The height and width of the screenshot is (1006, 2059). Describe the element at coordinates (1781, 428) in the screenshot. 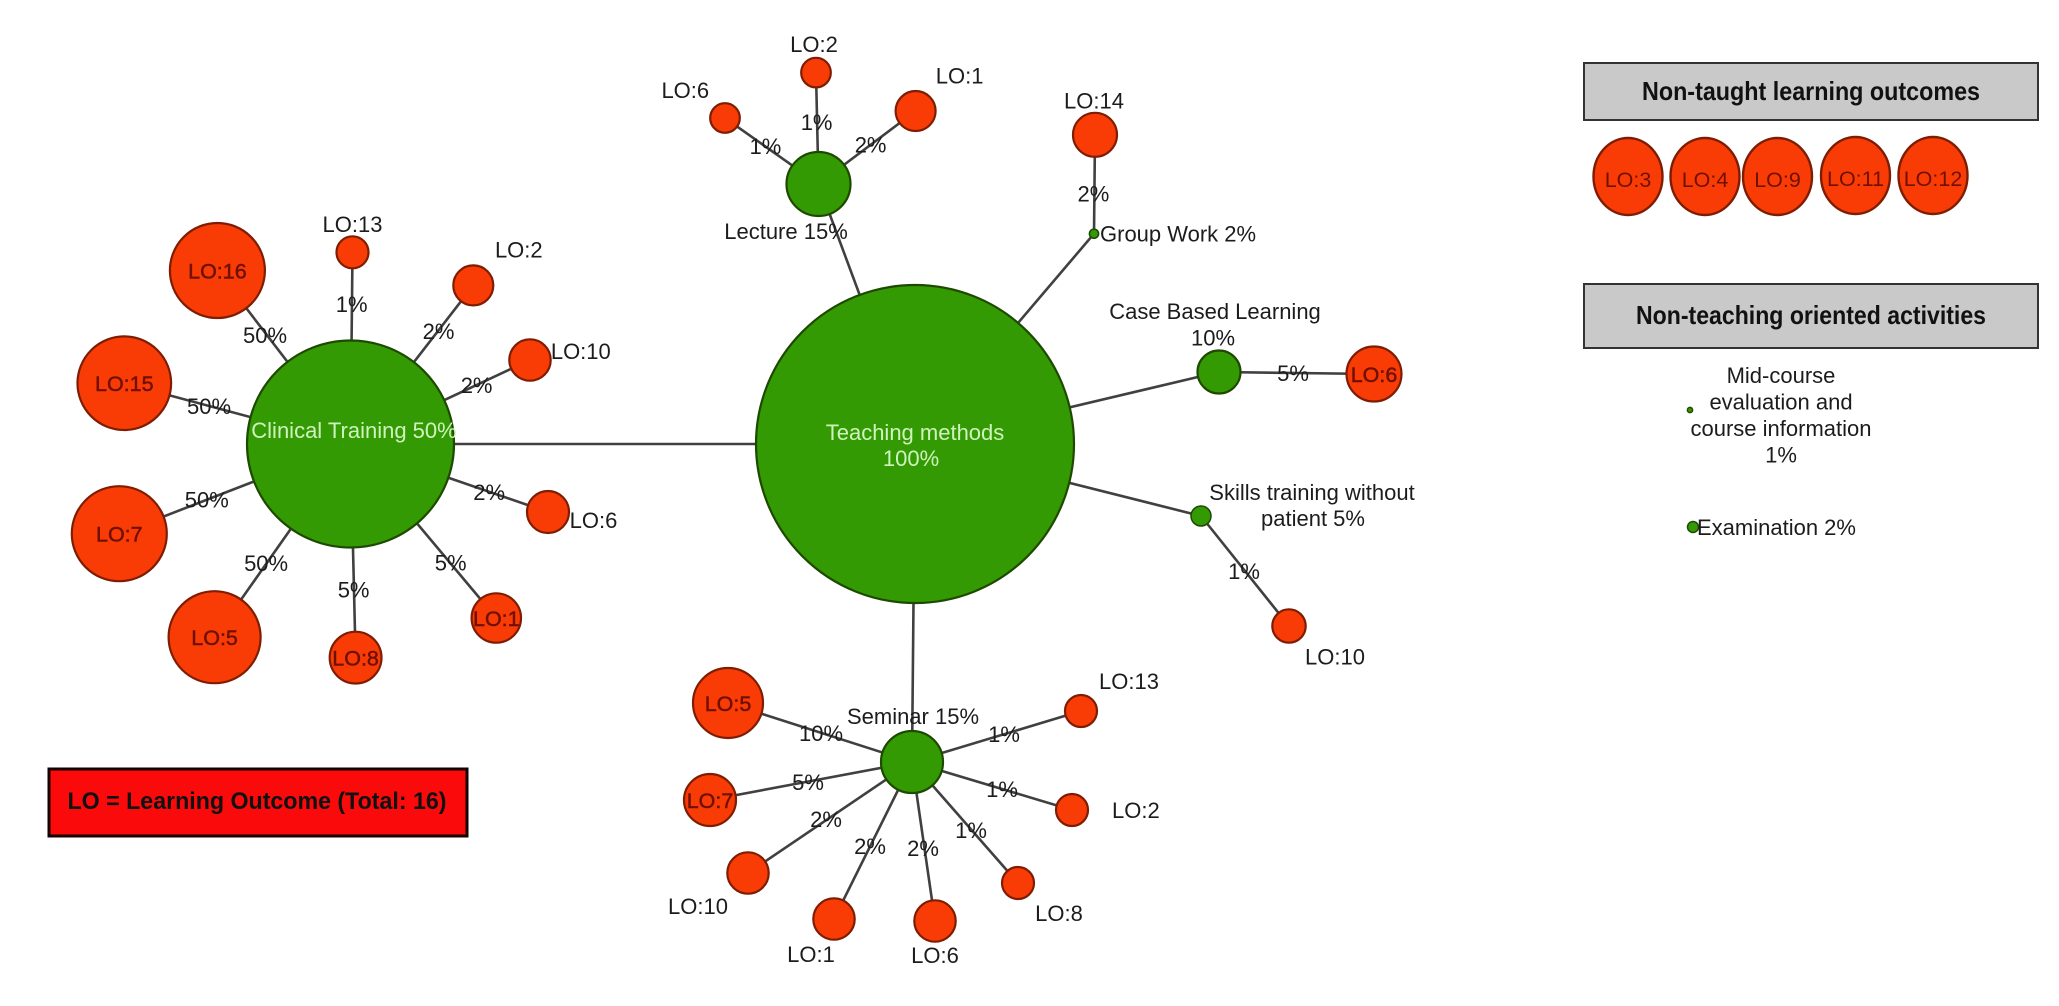

I see `svg-text: course information` at that location.